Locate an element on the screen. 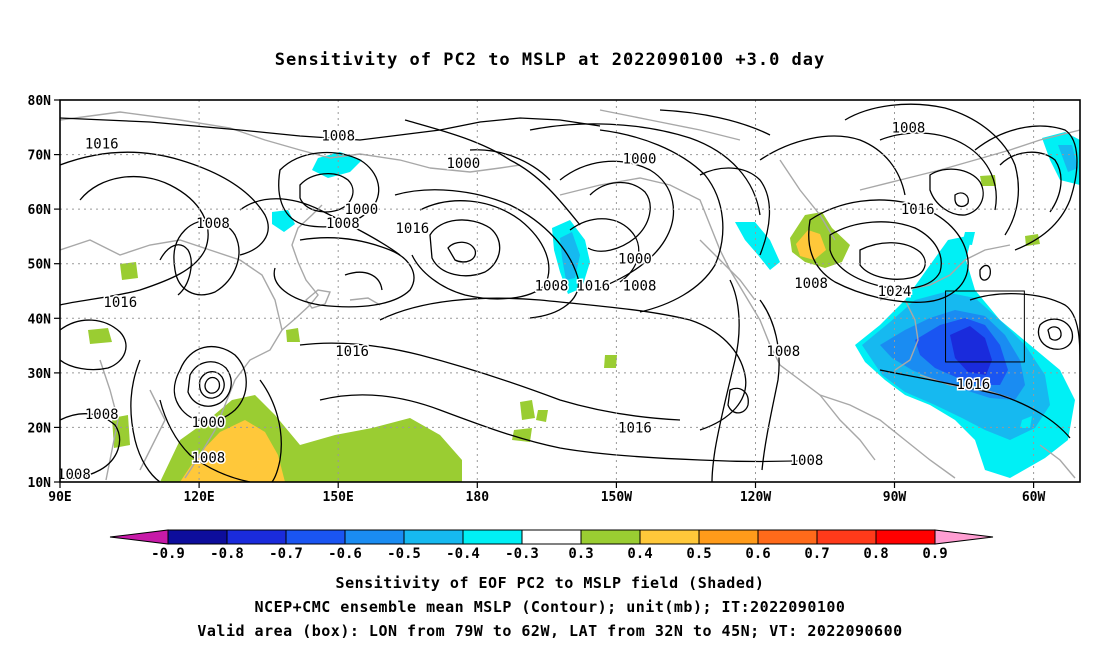 The image size is (1100, 650). lon-label-60w: 60W is located at coordinates (1034, 497).